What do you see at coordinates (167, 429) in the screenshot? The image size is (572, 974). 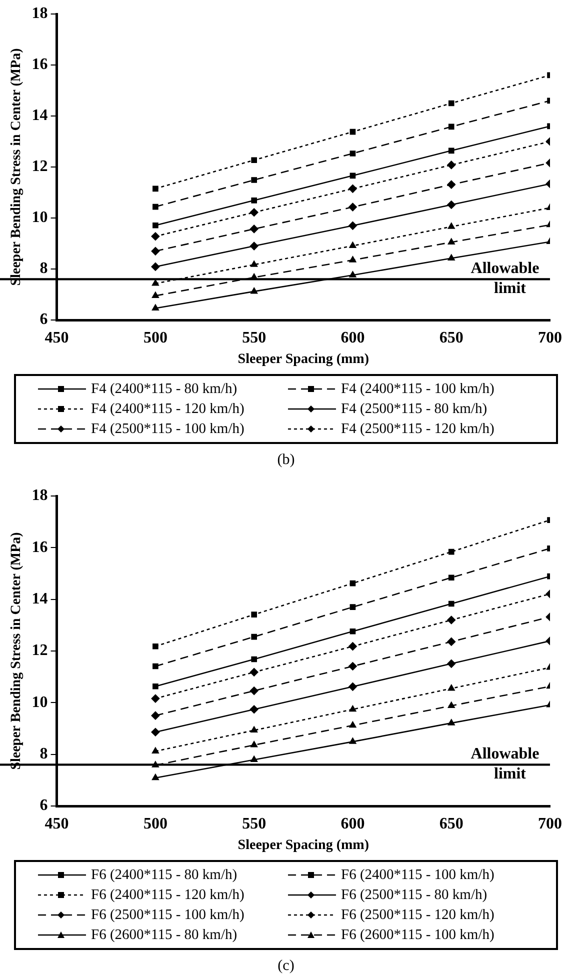 I see `legend-label: F4 (2500*115 - 100 km/h)` at bounding box center [167, 429].